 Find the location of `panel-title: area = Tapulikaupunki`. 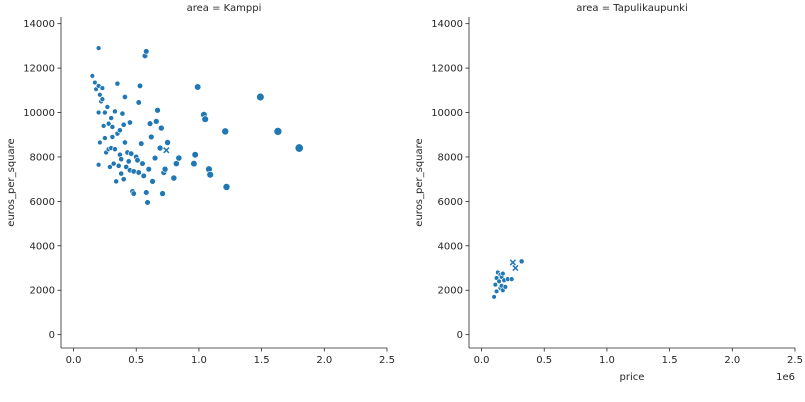

panel-title: area = Tapulikaupunki is located at coordinates (632, 8).